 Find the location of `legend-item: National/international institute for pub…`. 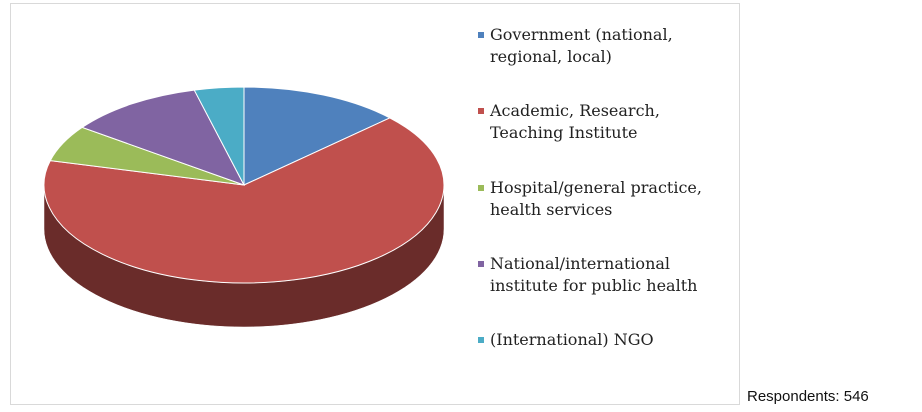

legend-item: National/international institute for pub… is located at coordinates (603, 275).